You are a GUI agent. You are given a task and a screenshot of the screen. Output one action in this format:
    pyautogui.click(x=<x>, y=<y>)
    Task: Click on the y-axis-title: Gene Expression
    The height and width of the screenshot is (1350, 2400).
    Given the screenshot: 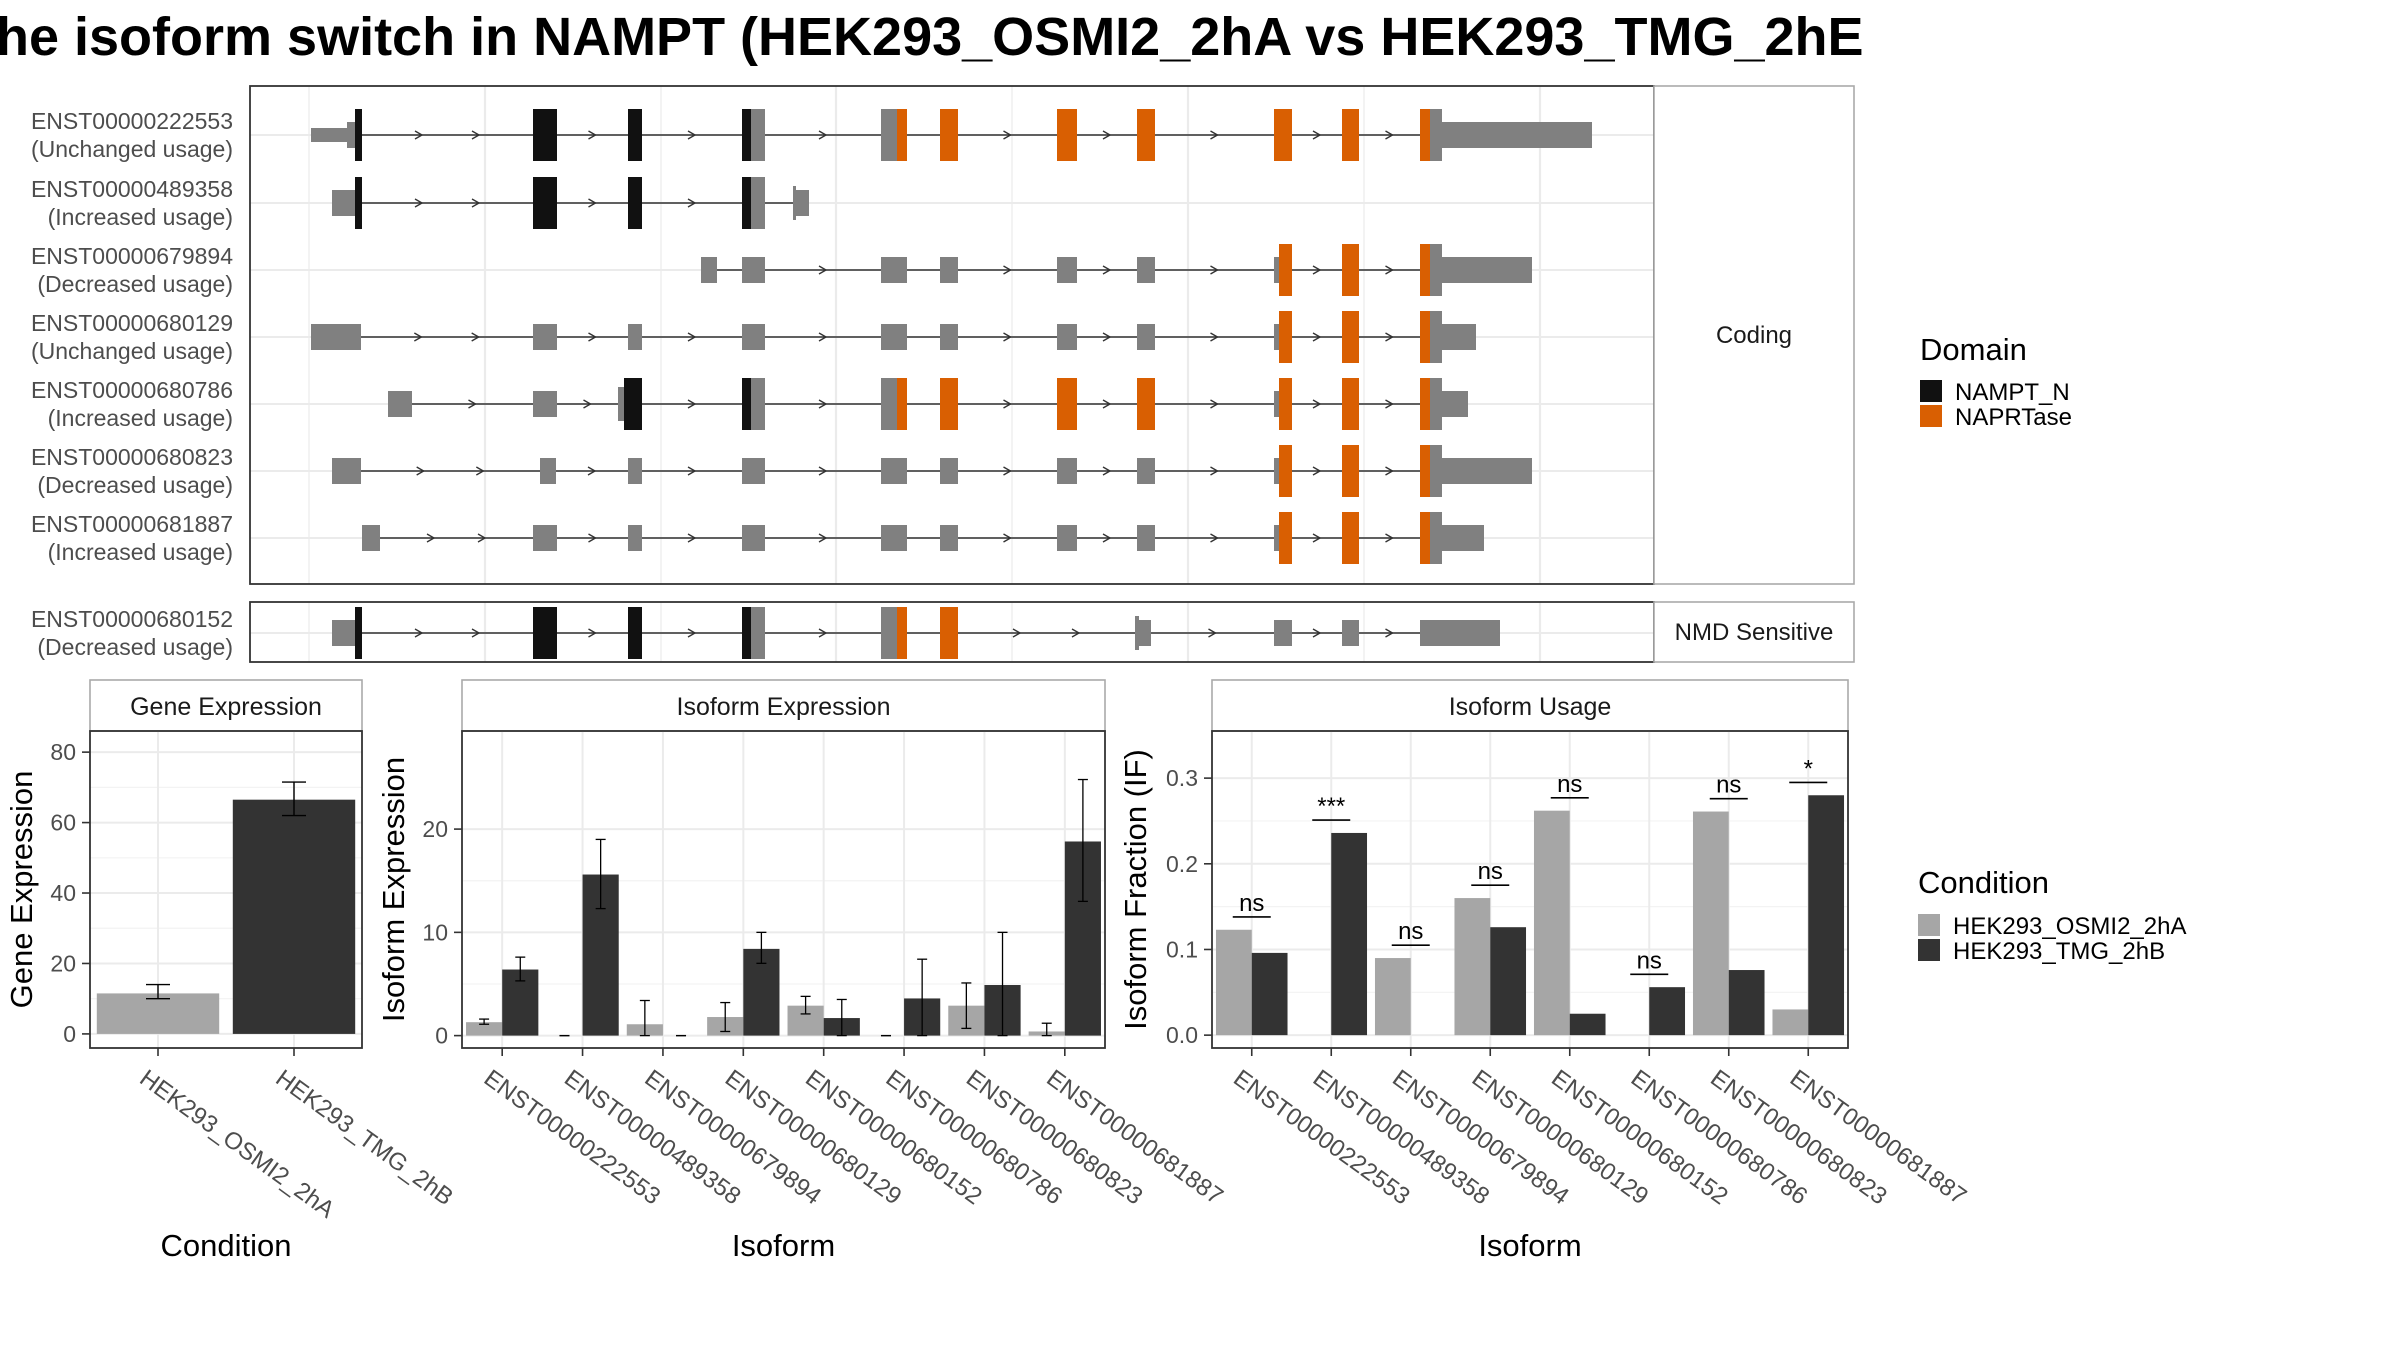 What is the action you would take?
    pyautogui.click(x=21, y=890)
    